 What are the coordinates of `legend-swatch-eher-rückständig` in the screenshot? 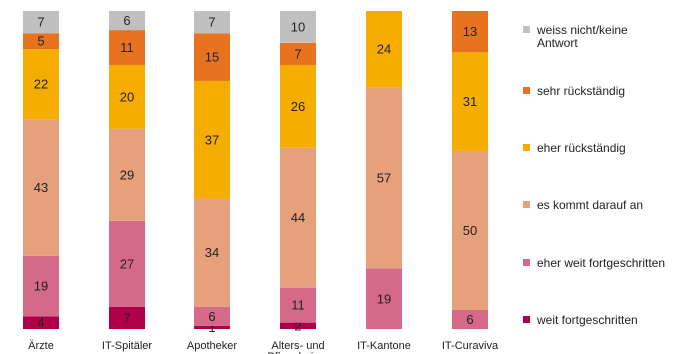 It's located at (526, 147).